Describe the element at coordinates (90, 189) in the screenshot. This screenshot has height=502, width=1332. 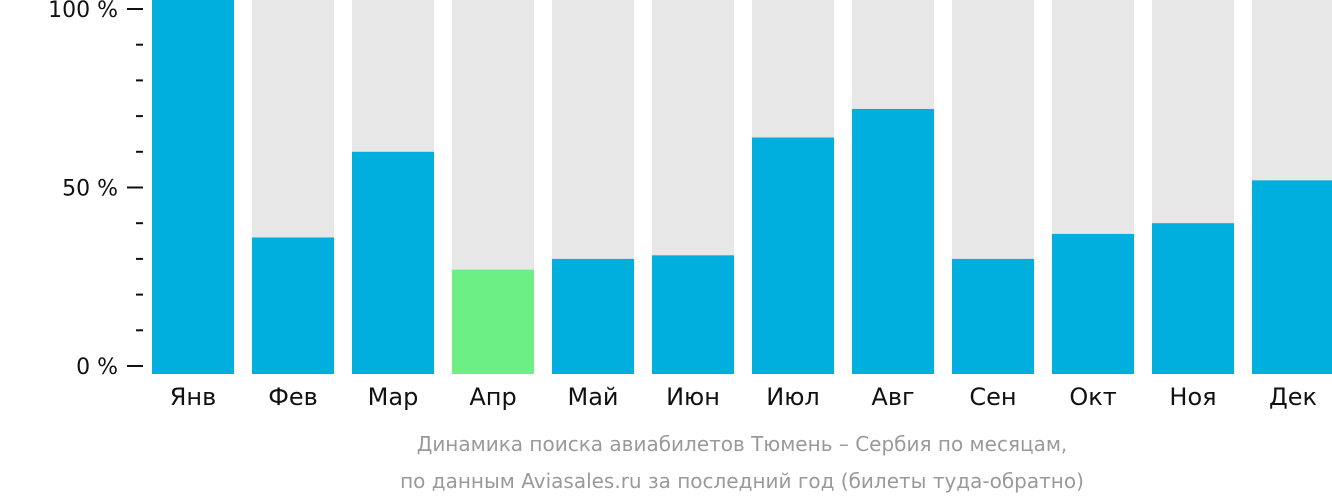
I see `y-tick-label-1: 50 %` at that location.